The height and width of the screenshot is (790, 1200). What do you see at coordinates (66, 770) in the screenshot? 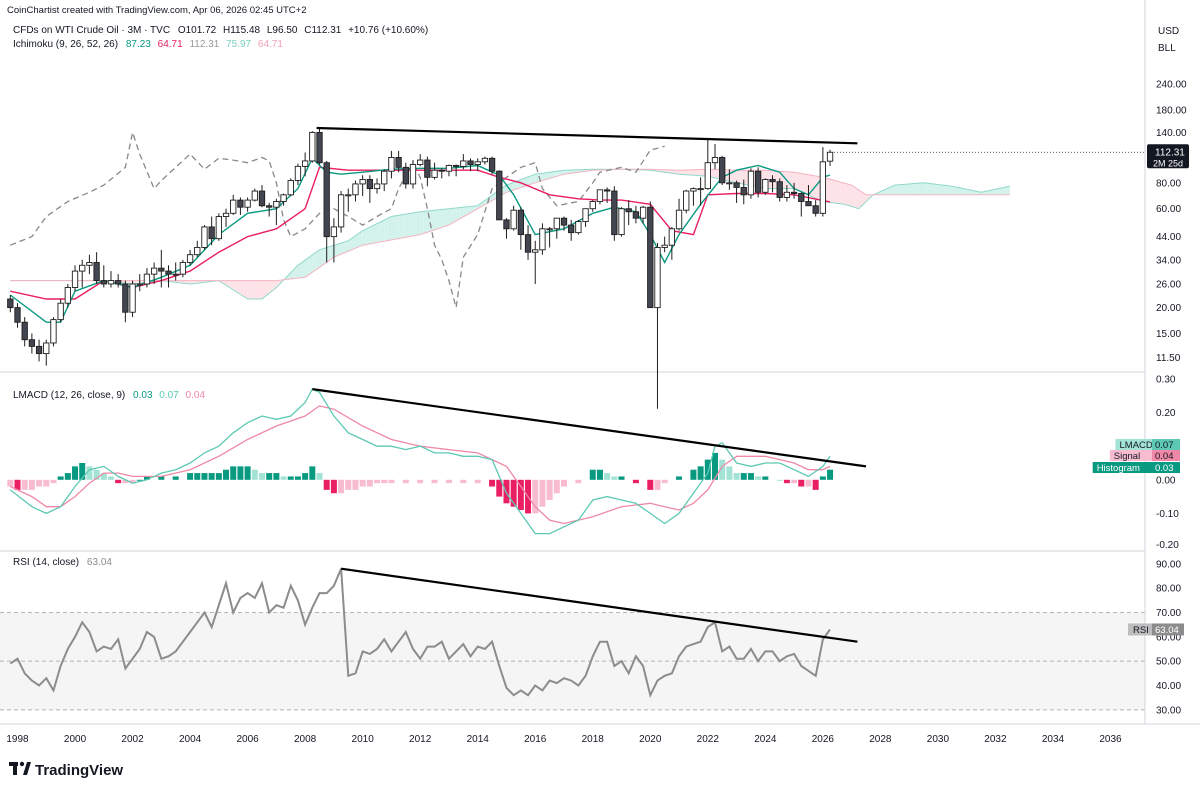
I see `tradingview-logo: TradingView` at bounding box center [66, 770].